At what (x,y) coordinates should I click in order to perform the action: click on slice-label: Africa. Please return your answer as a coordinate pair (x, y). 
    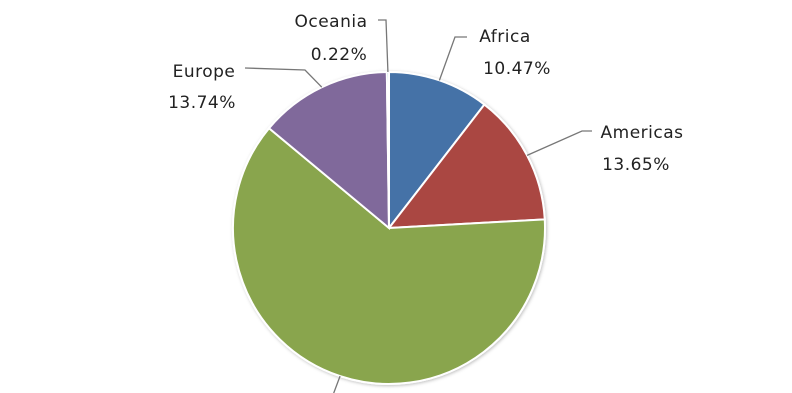
    Looking at the image, I should click on (505, 37).